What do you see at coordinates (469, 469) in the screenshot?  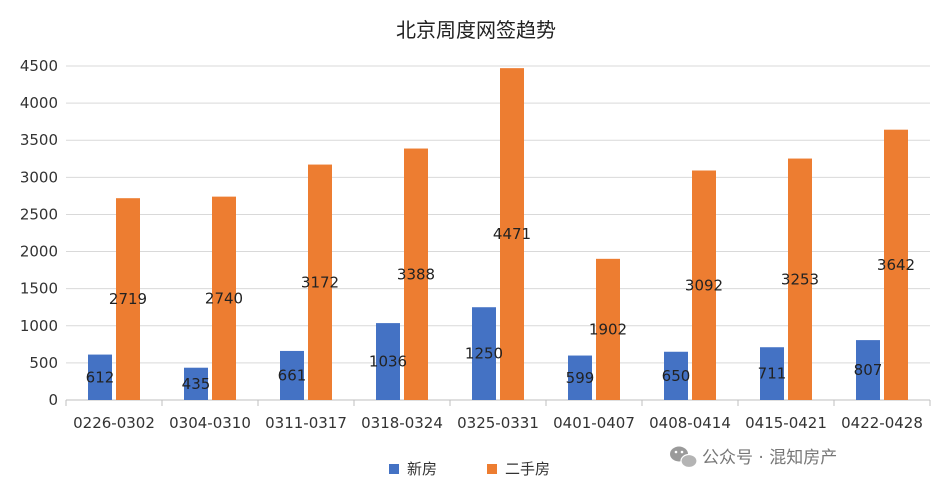 I see `legend: 新房 二手房` at bounding box center [469, 469].